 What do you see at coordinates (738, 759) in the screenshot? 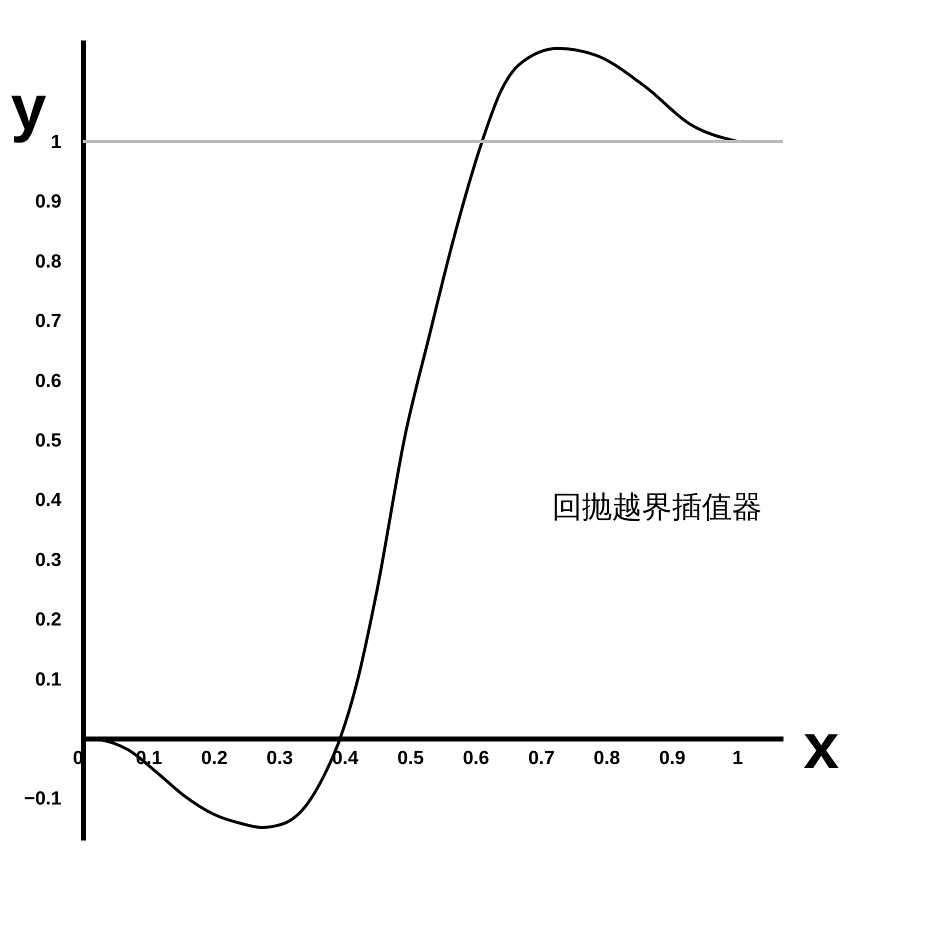
I see `x-tick-label: 1` at bounding box center [738, 759].